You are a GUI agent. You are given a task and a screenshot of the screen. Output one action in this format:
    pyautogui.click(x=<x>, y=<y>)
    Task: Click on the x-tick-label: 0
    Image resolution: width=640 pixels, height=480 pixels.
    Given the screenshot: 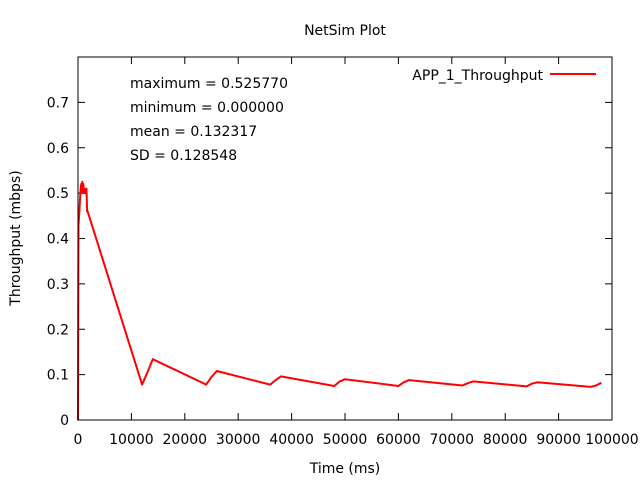 What is the action you would take?
    pyautogui.click(x=78, y=440)
    